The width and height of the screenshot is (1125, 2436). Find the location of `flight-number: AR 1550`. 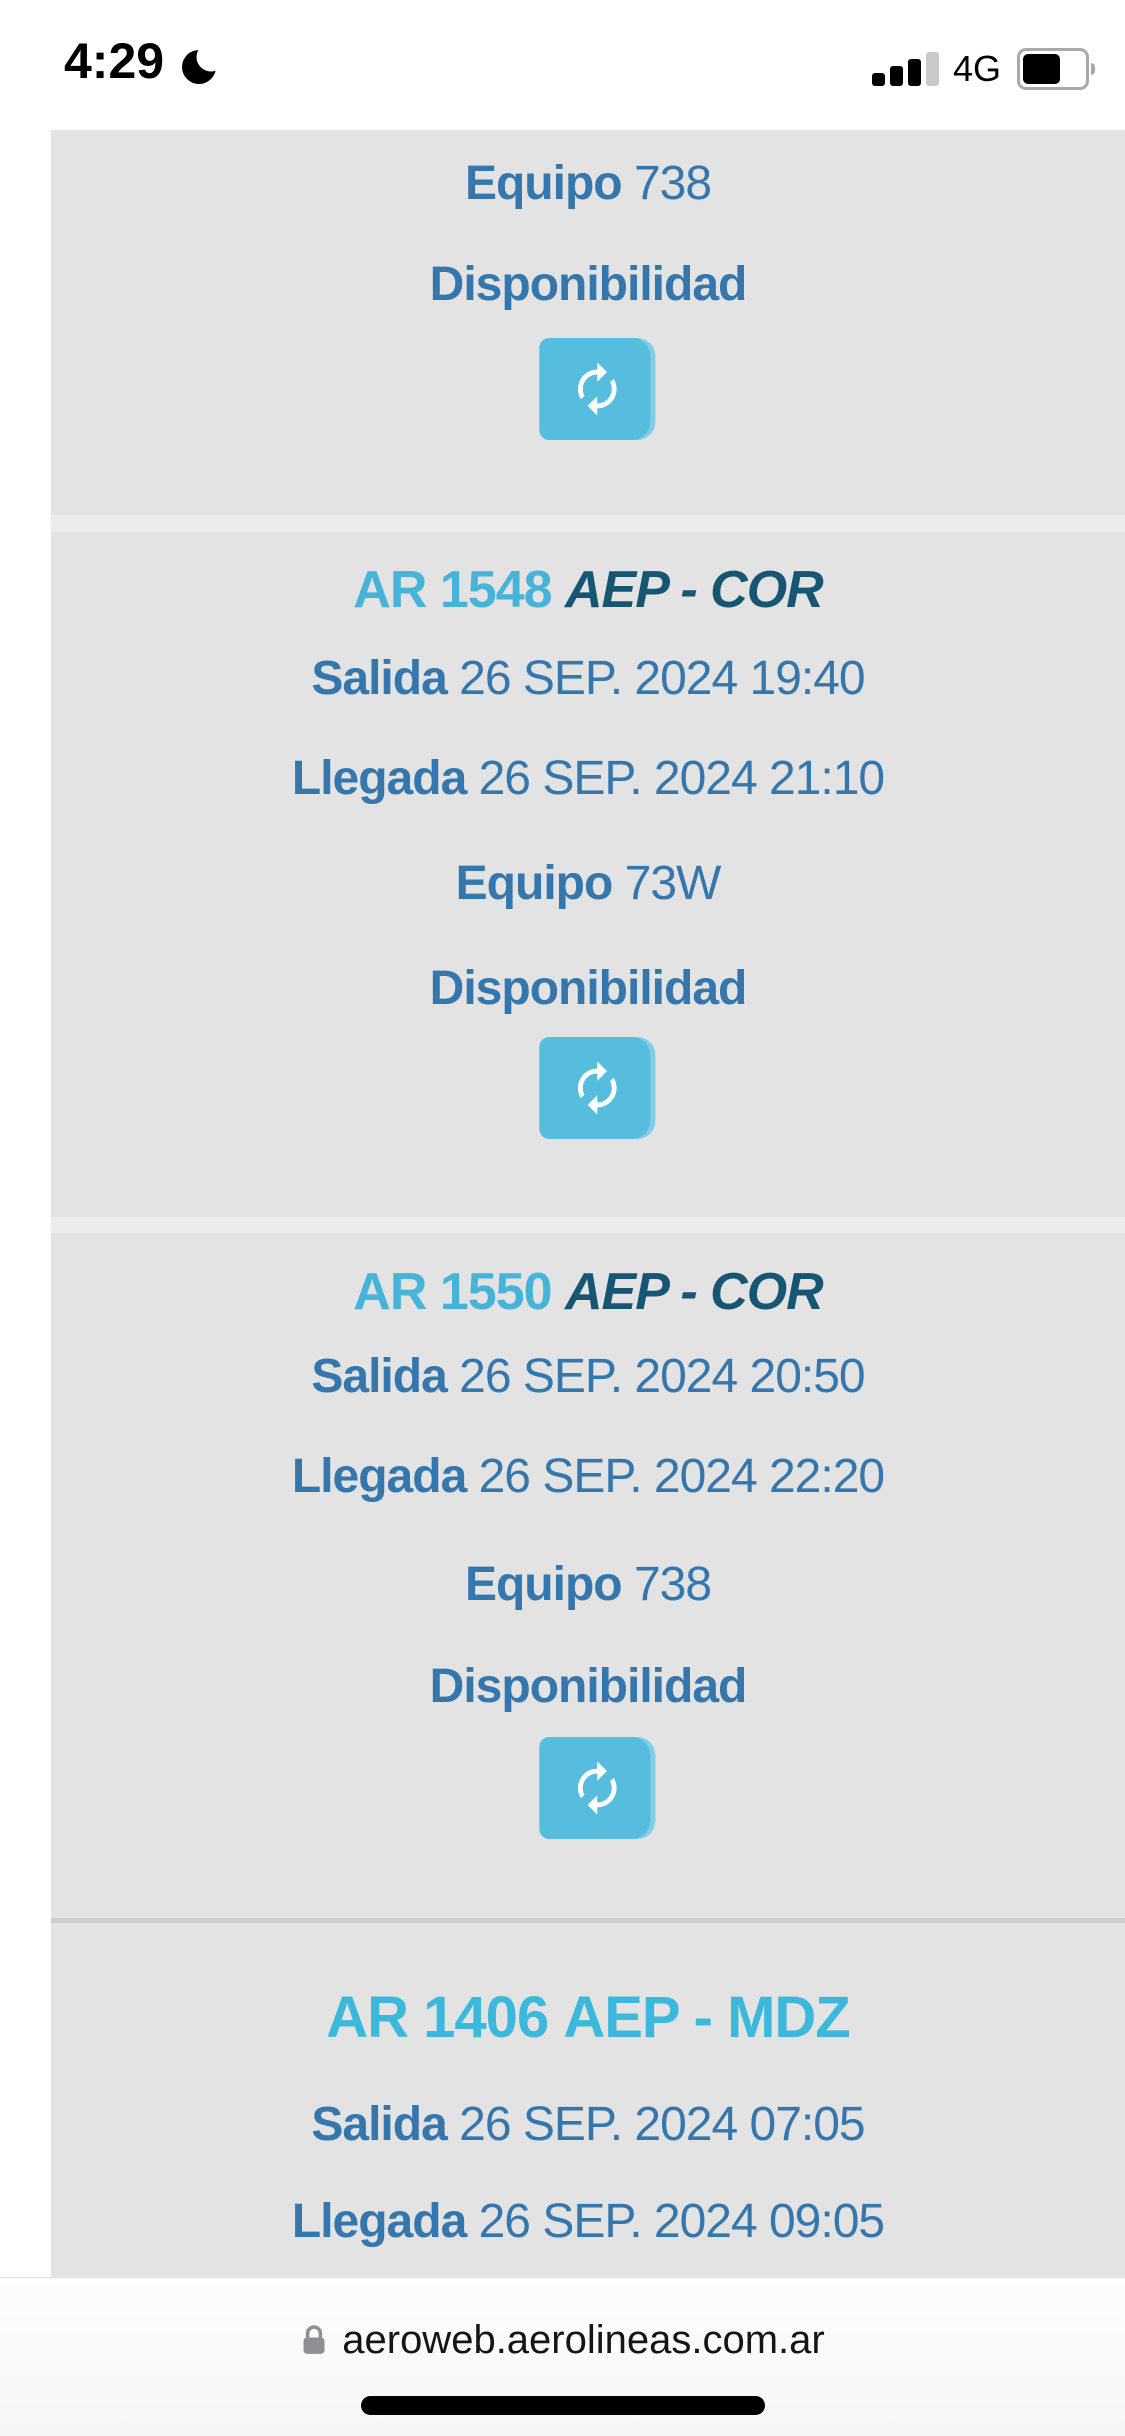

flight-number: AR 1550 is located at coordinates (452, 1292).